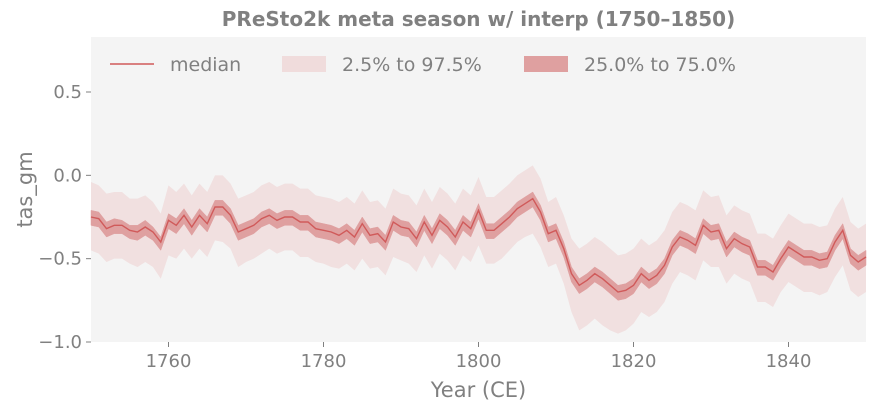 Image resolution: width=875 pixels, height=411 pixels. I want to click on y-tick-label: 0.5, so click(67, 92).